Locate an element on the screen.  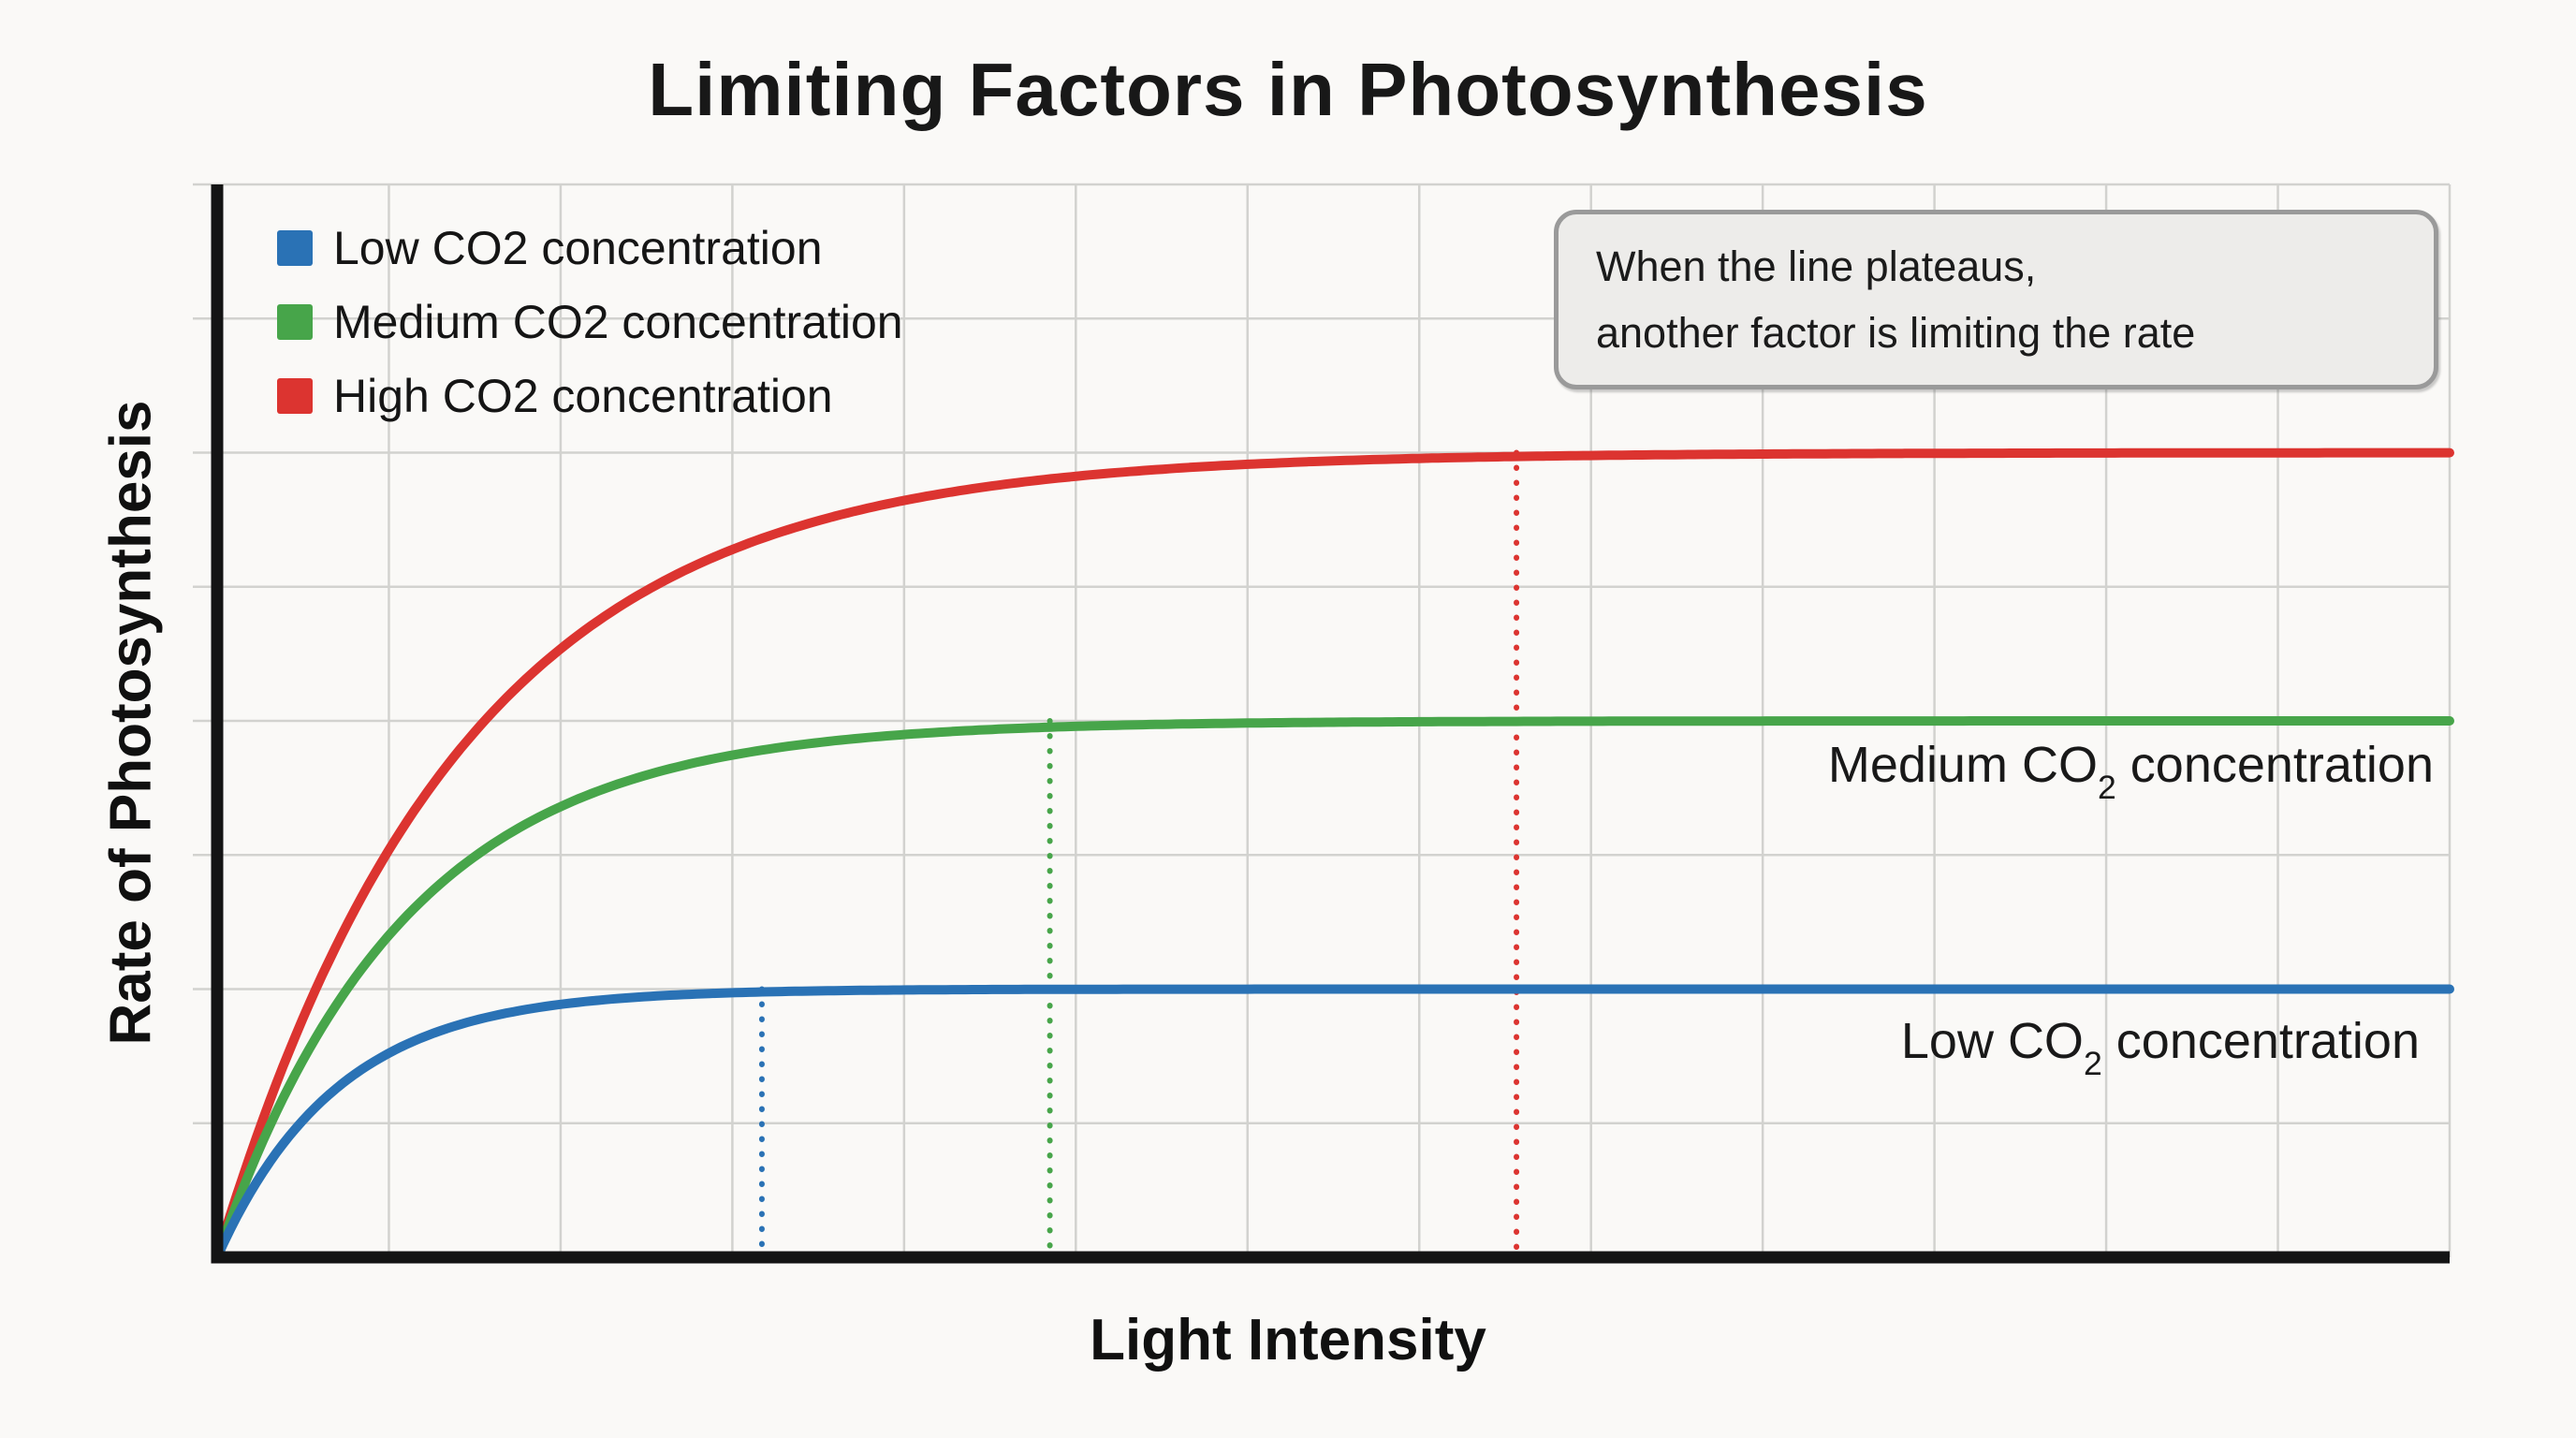
legend-swatch-low-icon is located at coordinates (295, 248).